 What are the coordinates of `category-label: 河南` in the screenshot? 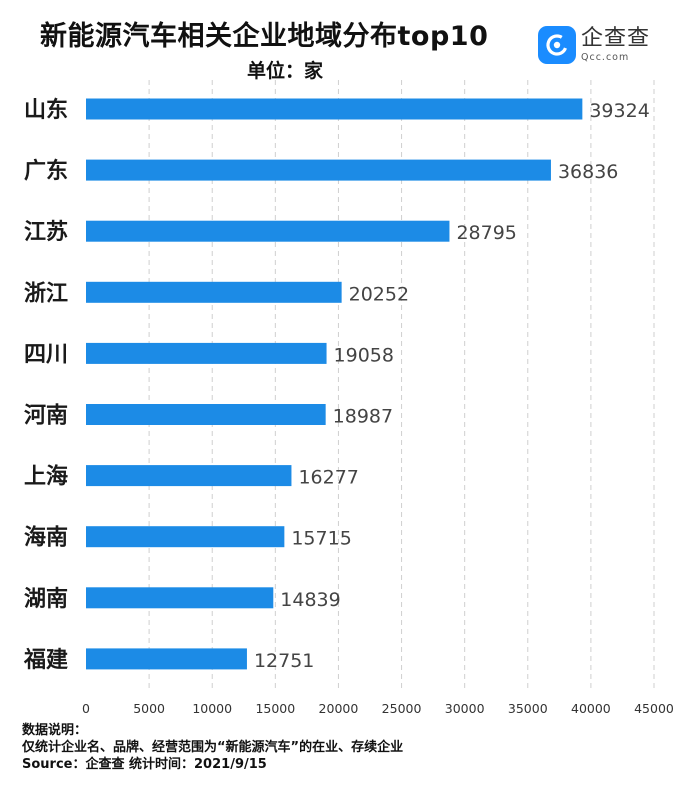 It's located at (46, 416).